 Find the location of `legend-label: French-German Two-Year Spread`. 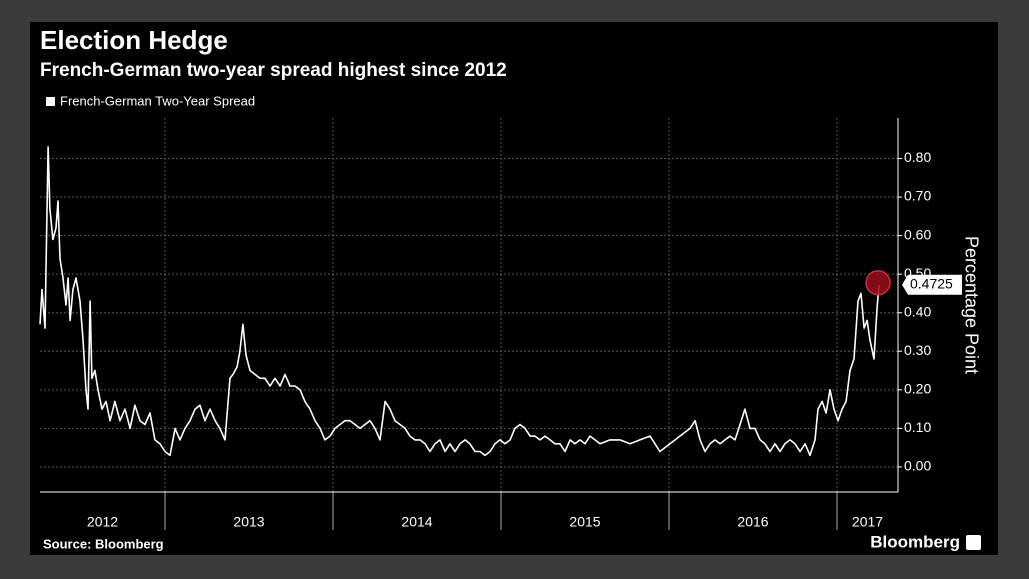

legend-label: French-German Two-Year Spread is located at coordinates (157, 100).